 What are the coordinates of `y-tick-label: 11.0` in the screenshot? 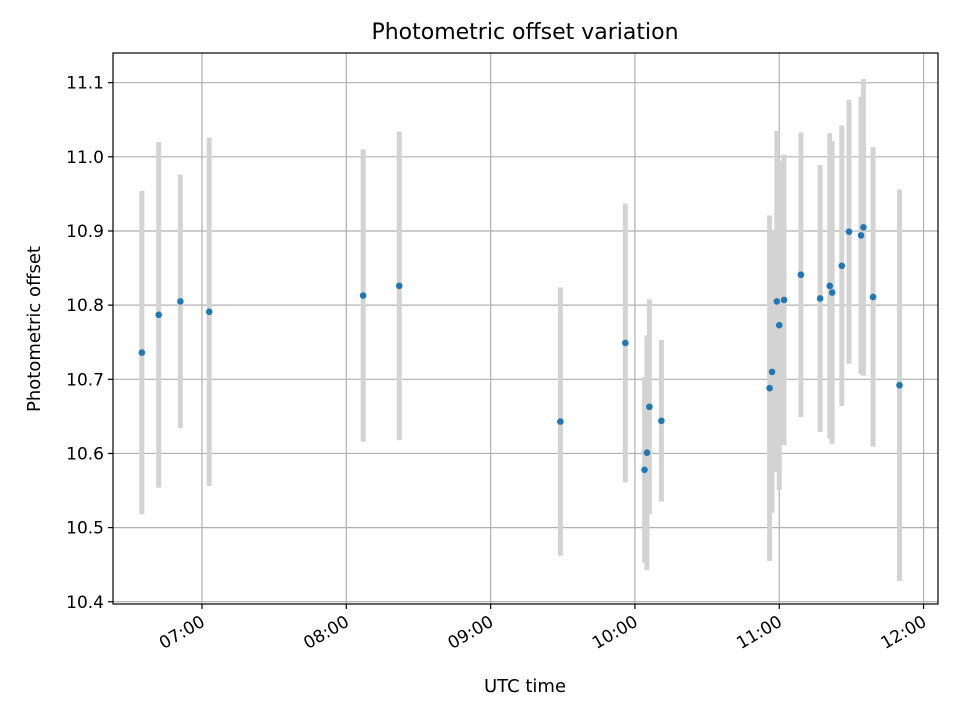 It's located at (85, 158).